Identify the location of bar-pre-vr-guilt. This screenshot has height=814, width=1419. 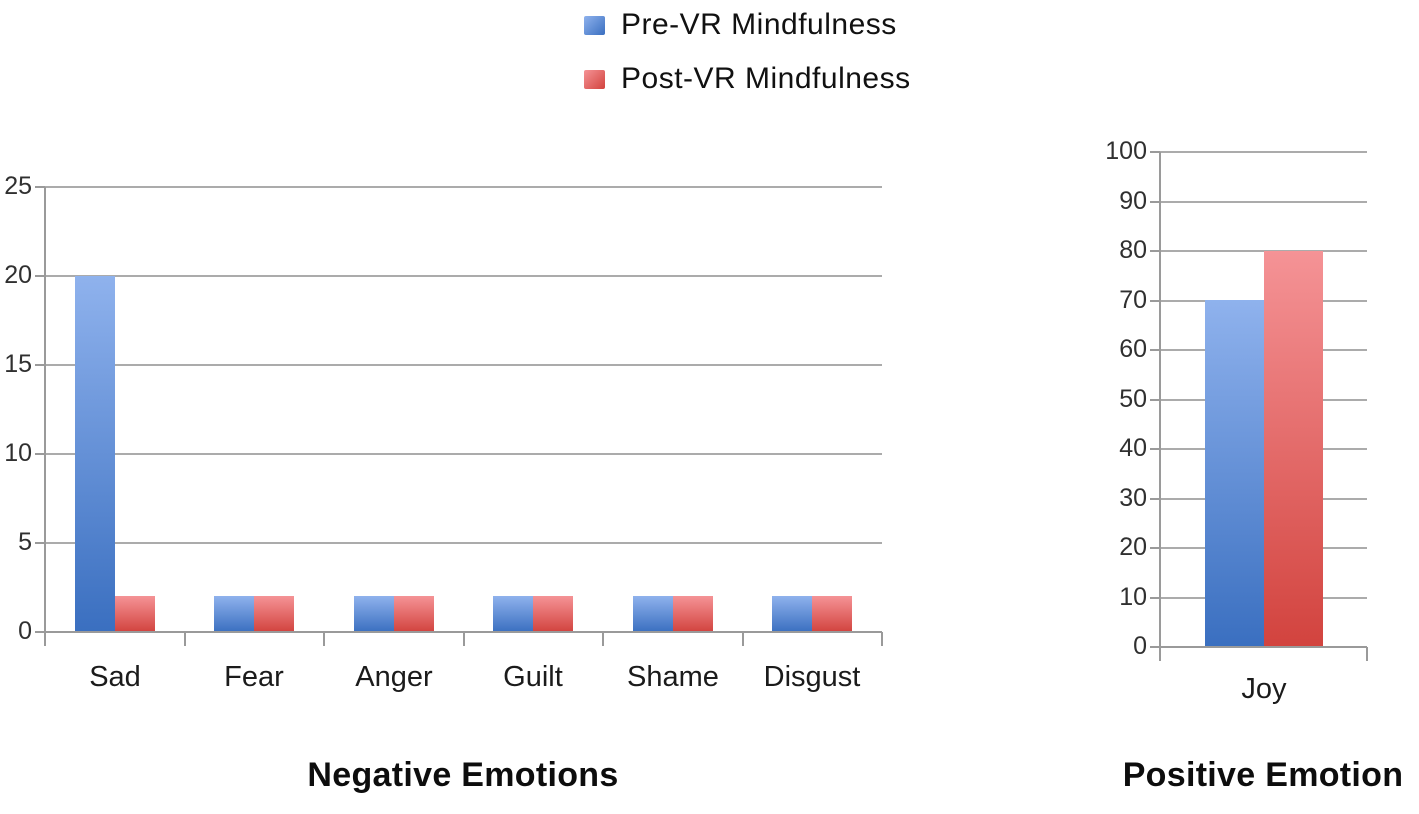
(513, 614).